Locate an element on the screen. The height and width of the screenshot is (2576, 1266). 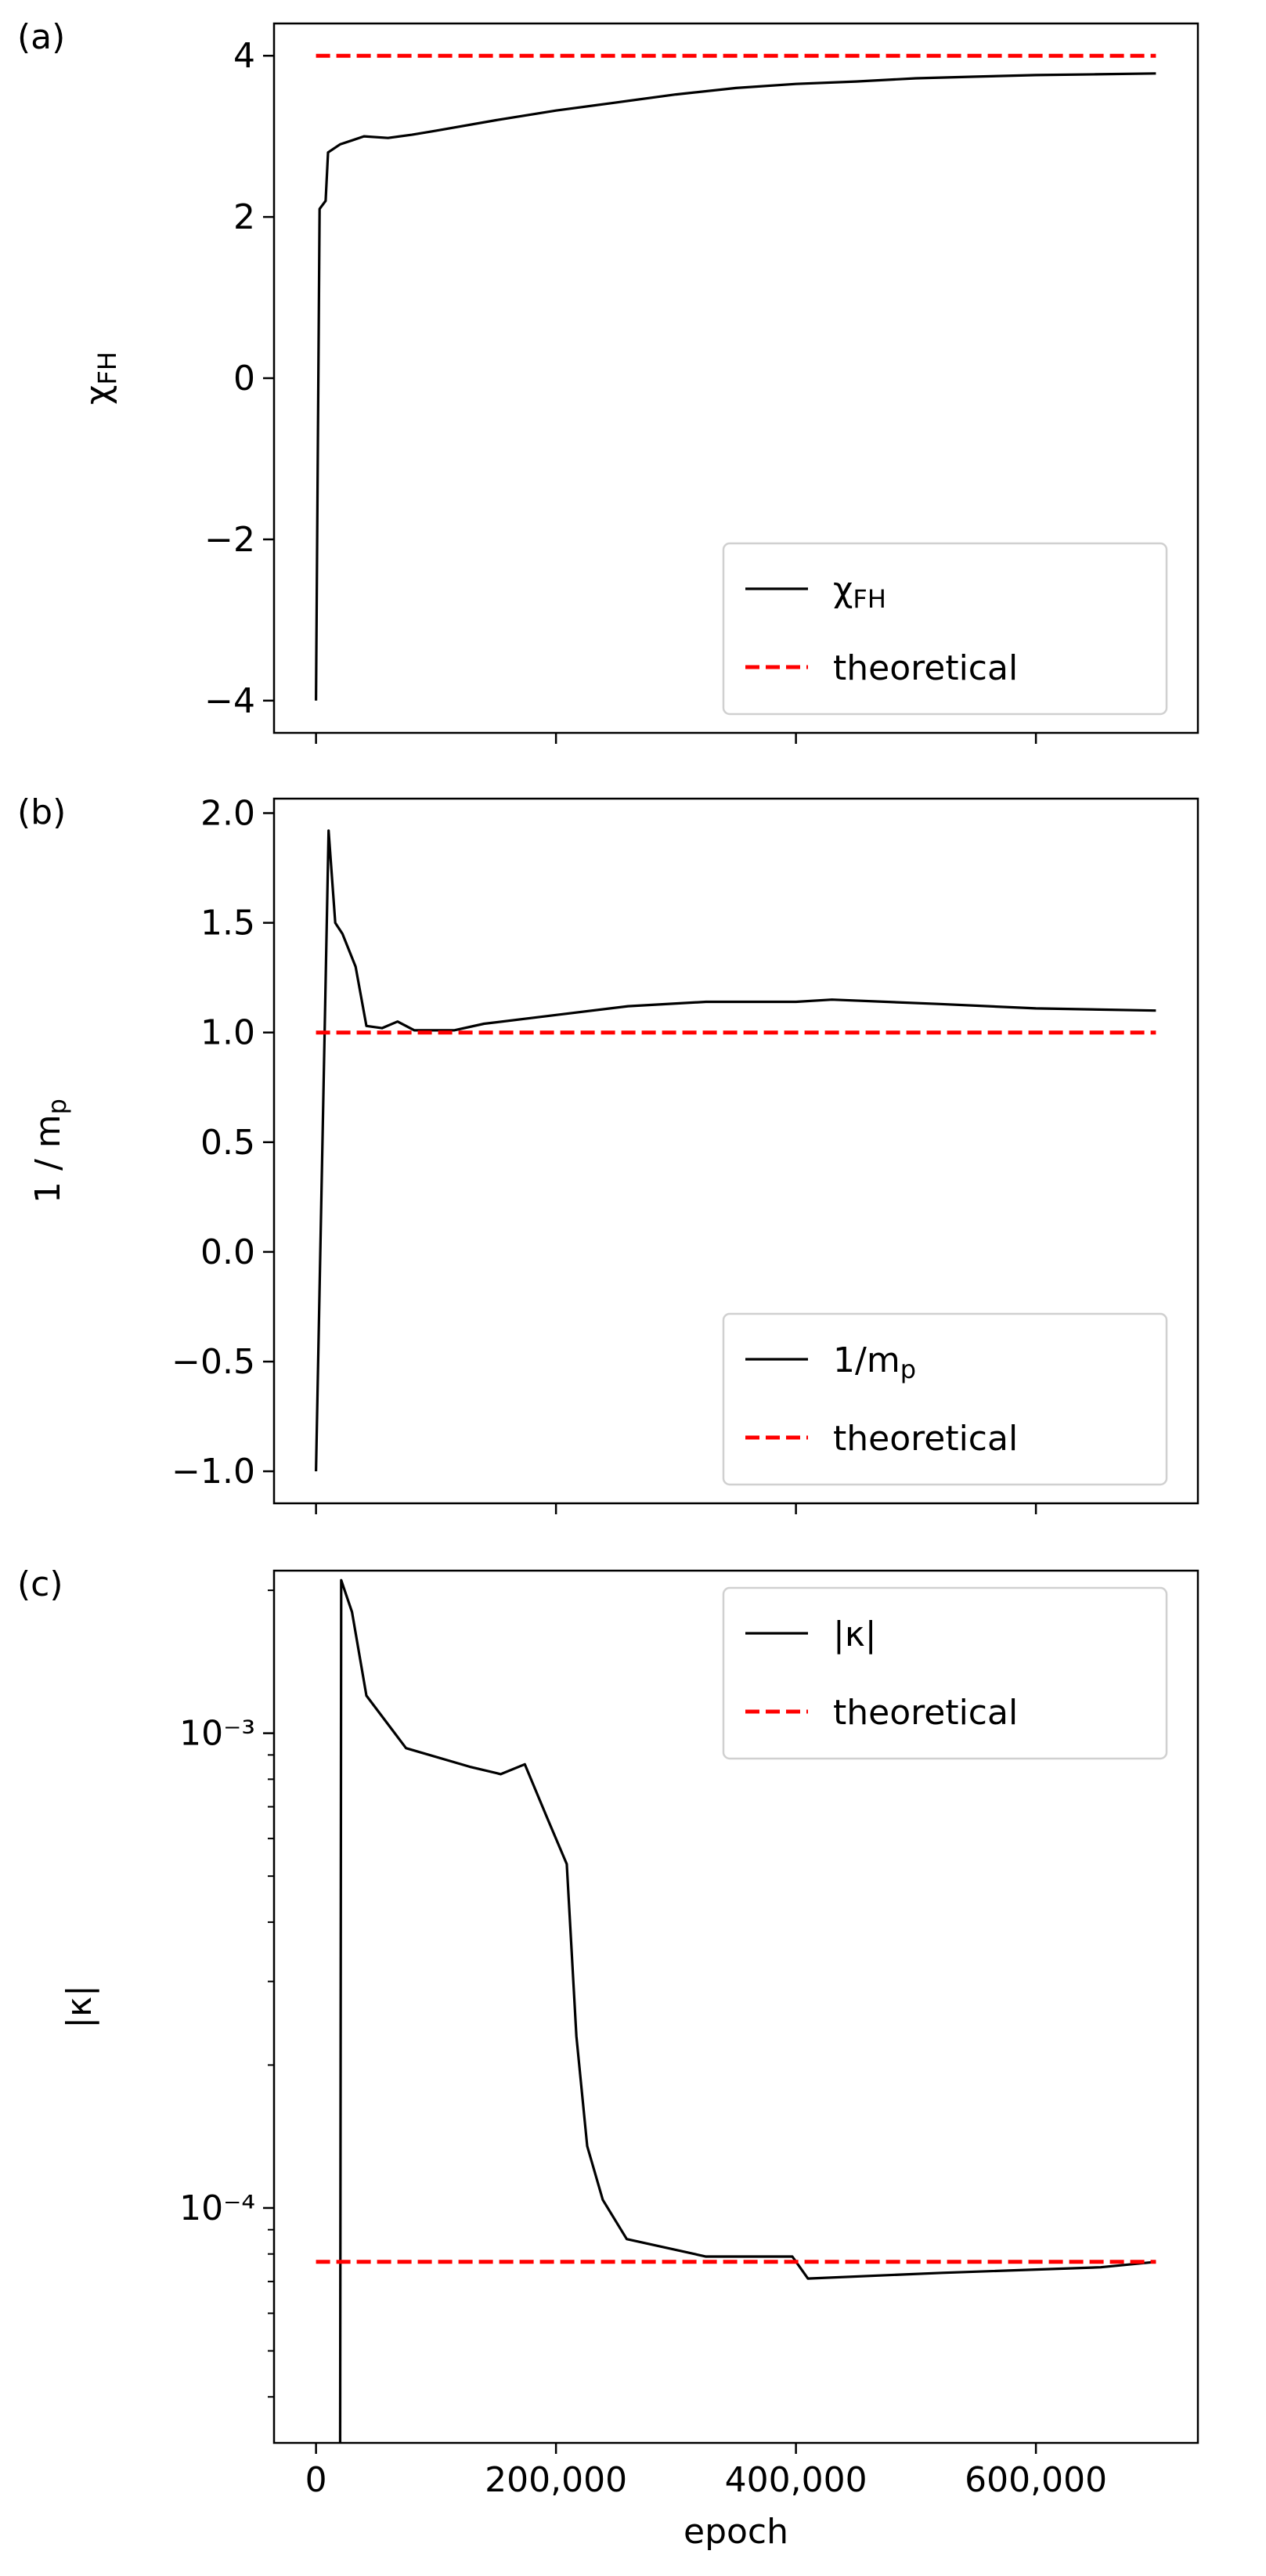
legend: 1/mp theoretical is located at coordinates (945, 1399).